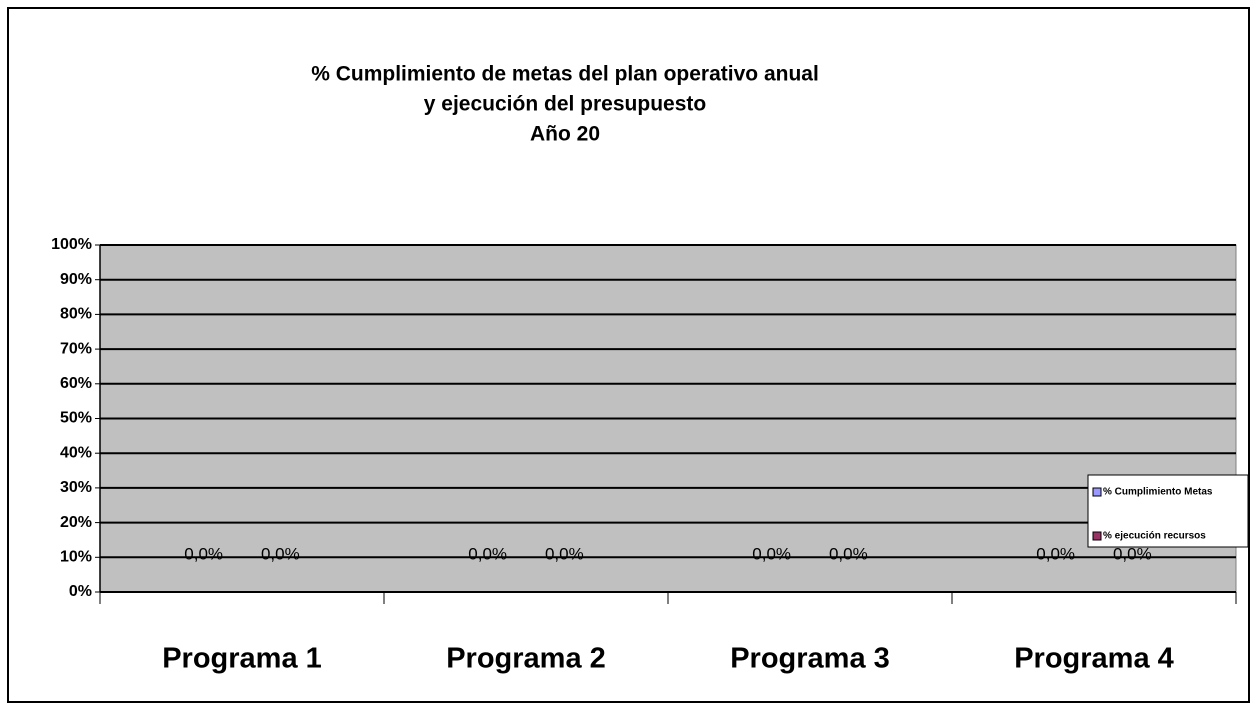  What do you see at coordinates (76, 383) in the screenshot?
I see `y-tick-label: 60%` at bounding box center [76, 383].